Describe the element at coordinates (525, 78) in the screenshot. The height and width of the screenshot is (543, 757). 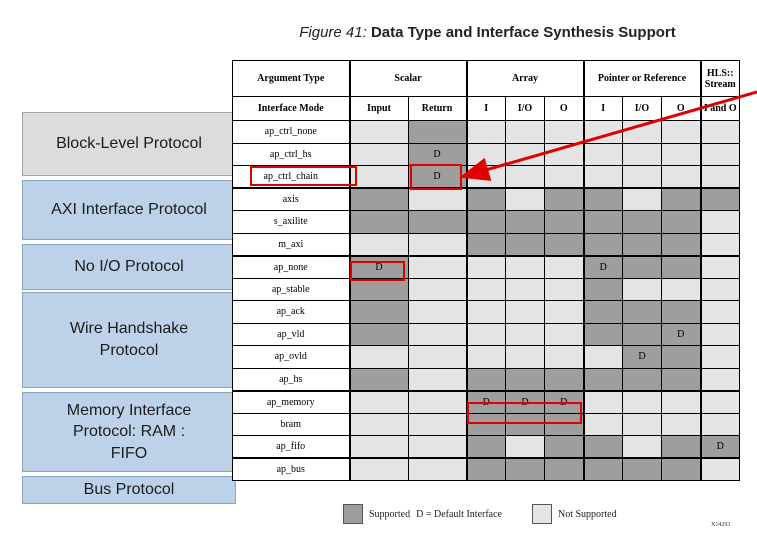
I see `header-array: Array` at that location.